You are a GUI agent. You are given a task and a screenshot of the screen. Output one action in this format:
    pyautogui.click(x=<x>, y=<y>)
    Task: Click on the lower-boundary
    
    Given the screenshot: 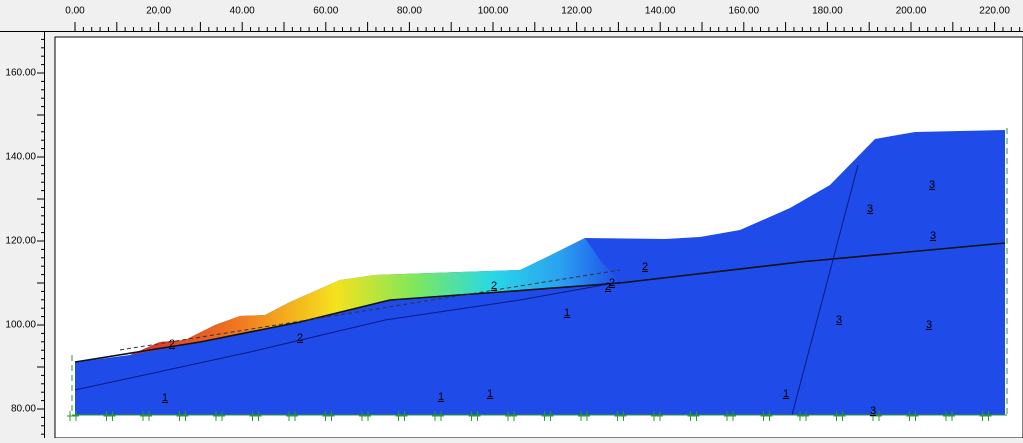 What is the action you would take?
    pyautogui.click(x=347, y=336)
    